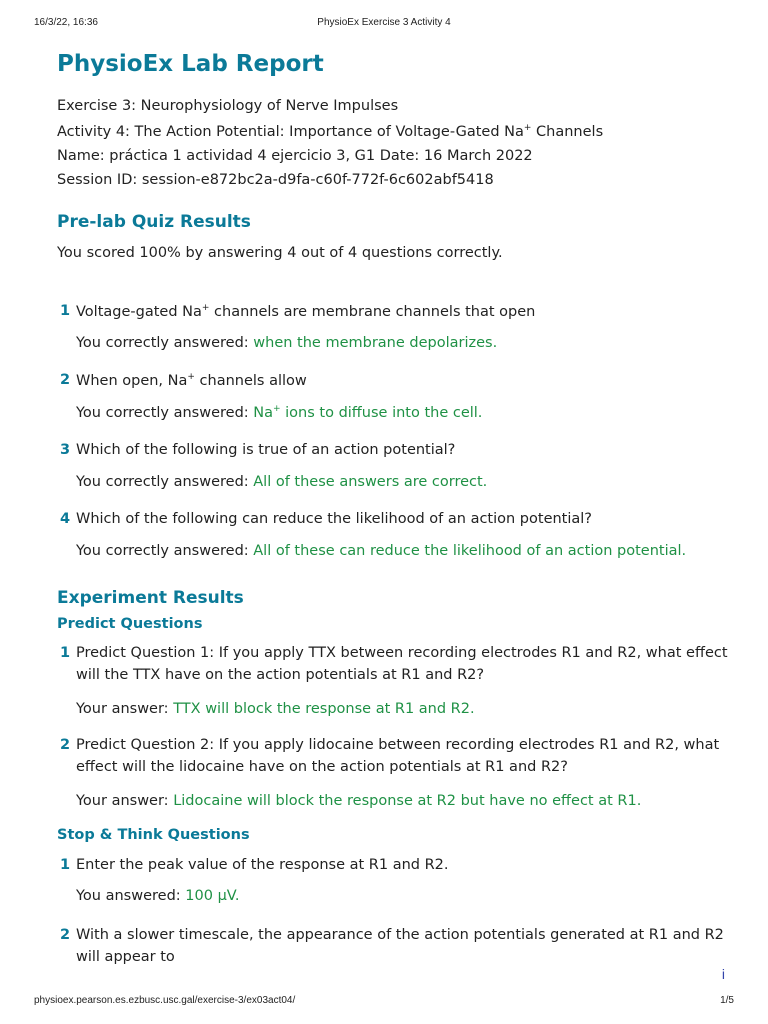  I want to click on predict-heading: Predict Questions, so click(130, 624).